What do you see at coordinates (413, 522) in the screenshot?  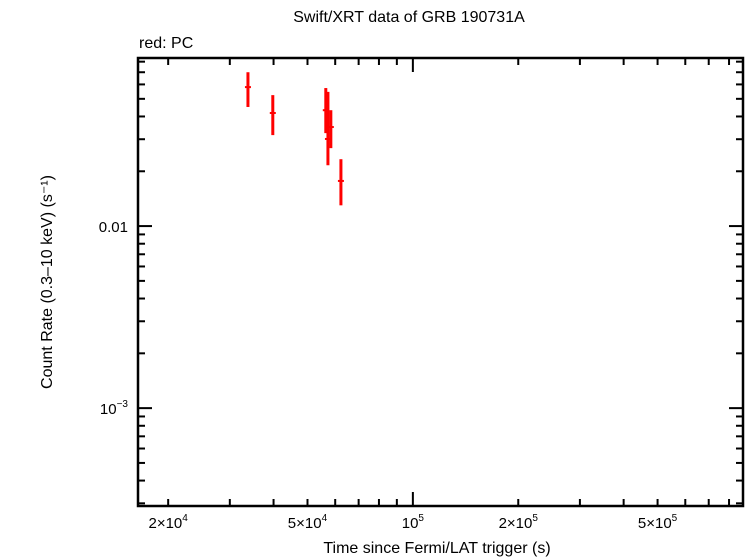 I see `x-tick-label: 105` at bounding box center [413, 522].